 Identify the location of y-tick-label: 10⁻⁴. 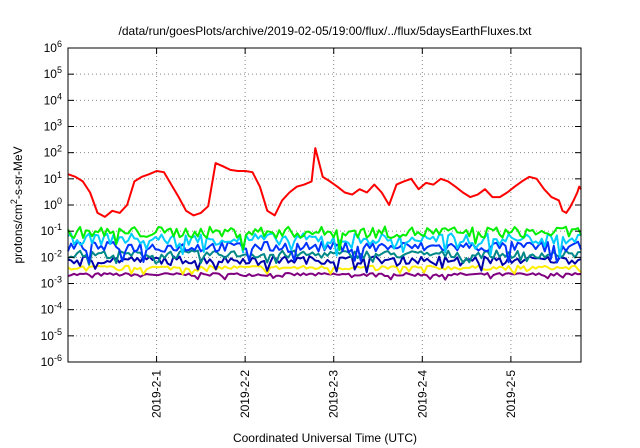
(51, 309).